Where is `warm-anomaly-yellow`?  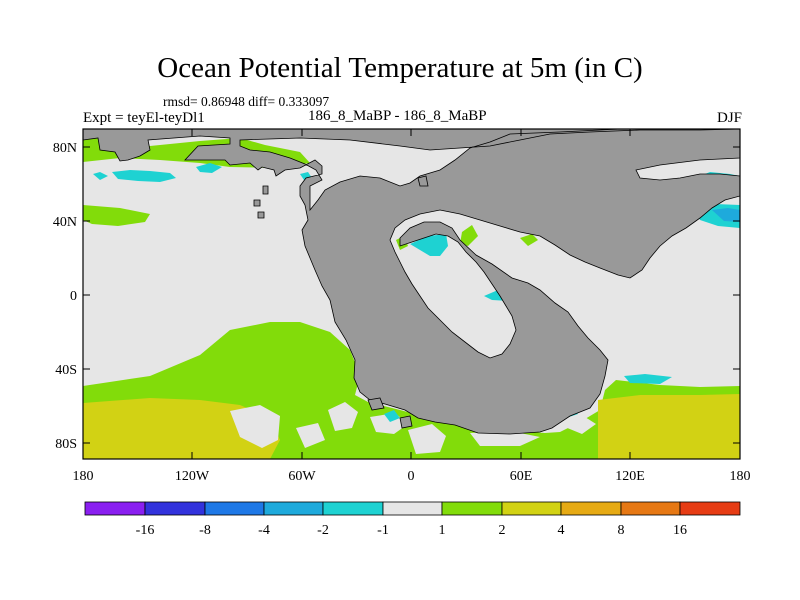
warm-anomaly-yellow is located at coordinates (411, 426).